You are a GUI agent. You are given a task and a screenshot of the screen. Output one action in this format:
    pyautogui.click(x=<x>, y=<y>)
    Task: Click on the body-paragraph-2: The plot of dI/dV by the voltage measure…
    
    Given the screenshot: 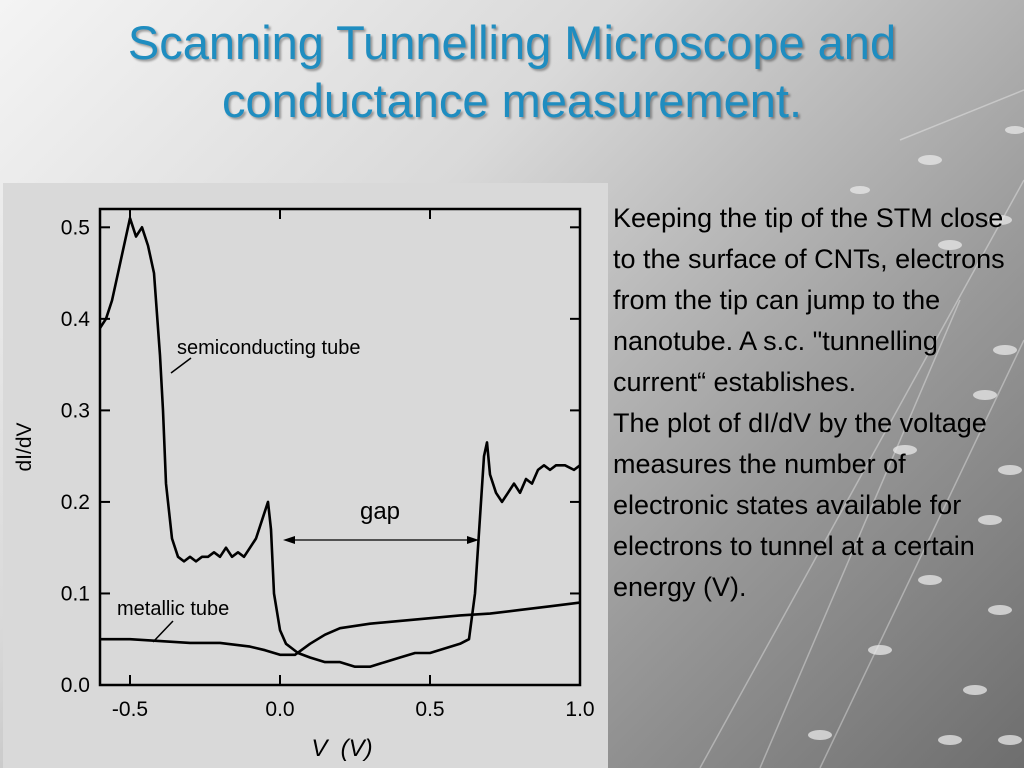 What is the action you would take?
    pyautogui.click(x=800, y=505)
    